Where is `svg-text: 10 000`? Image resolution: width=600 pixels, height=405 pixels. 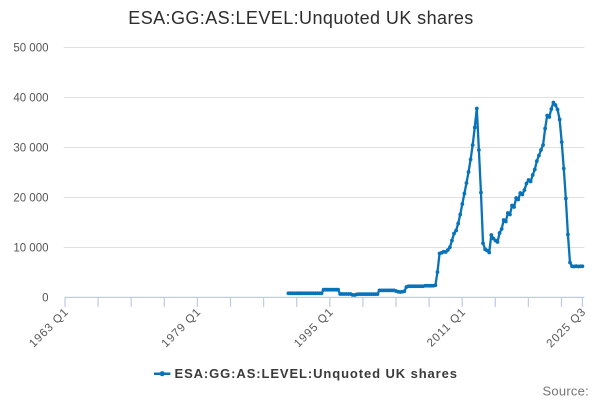 svg-text: 10 000 is located at coordinates (30, 249).